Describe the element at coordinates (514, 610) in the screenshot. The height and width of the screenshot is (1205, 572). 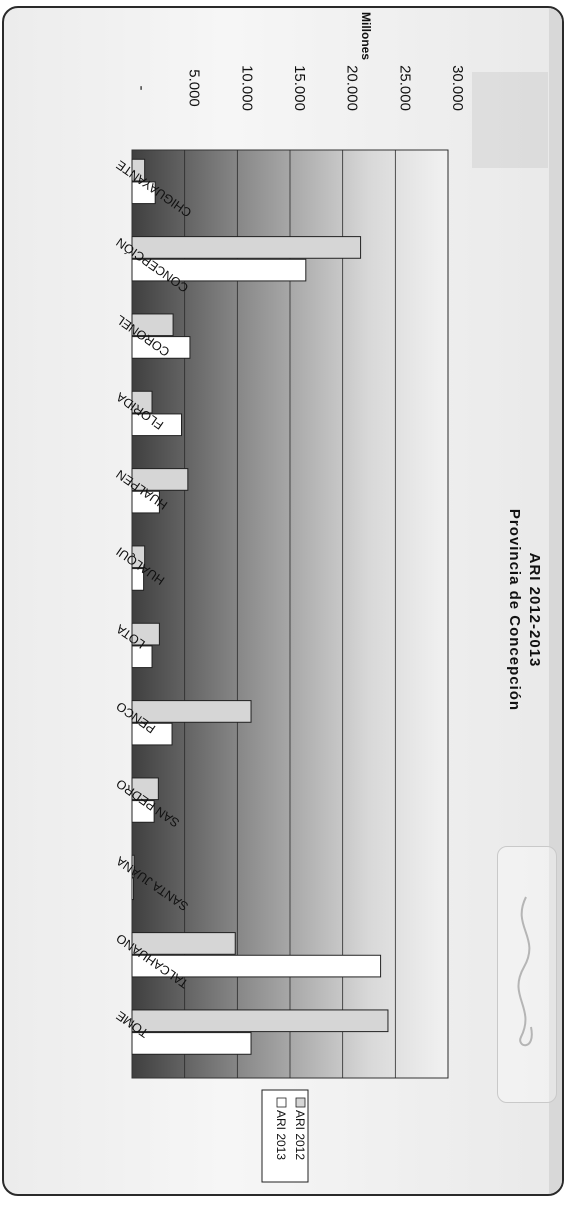
I see `chart-subtitle: Provincia de Concepción` at that location.